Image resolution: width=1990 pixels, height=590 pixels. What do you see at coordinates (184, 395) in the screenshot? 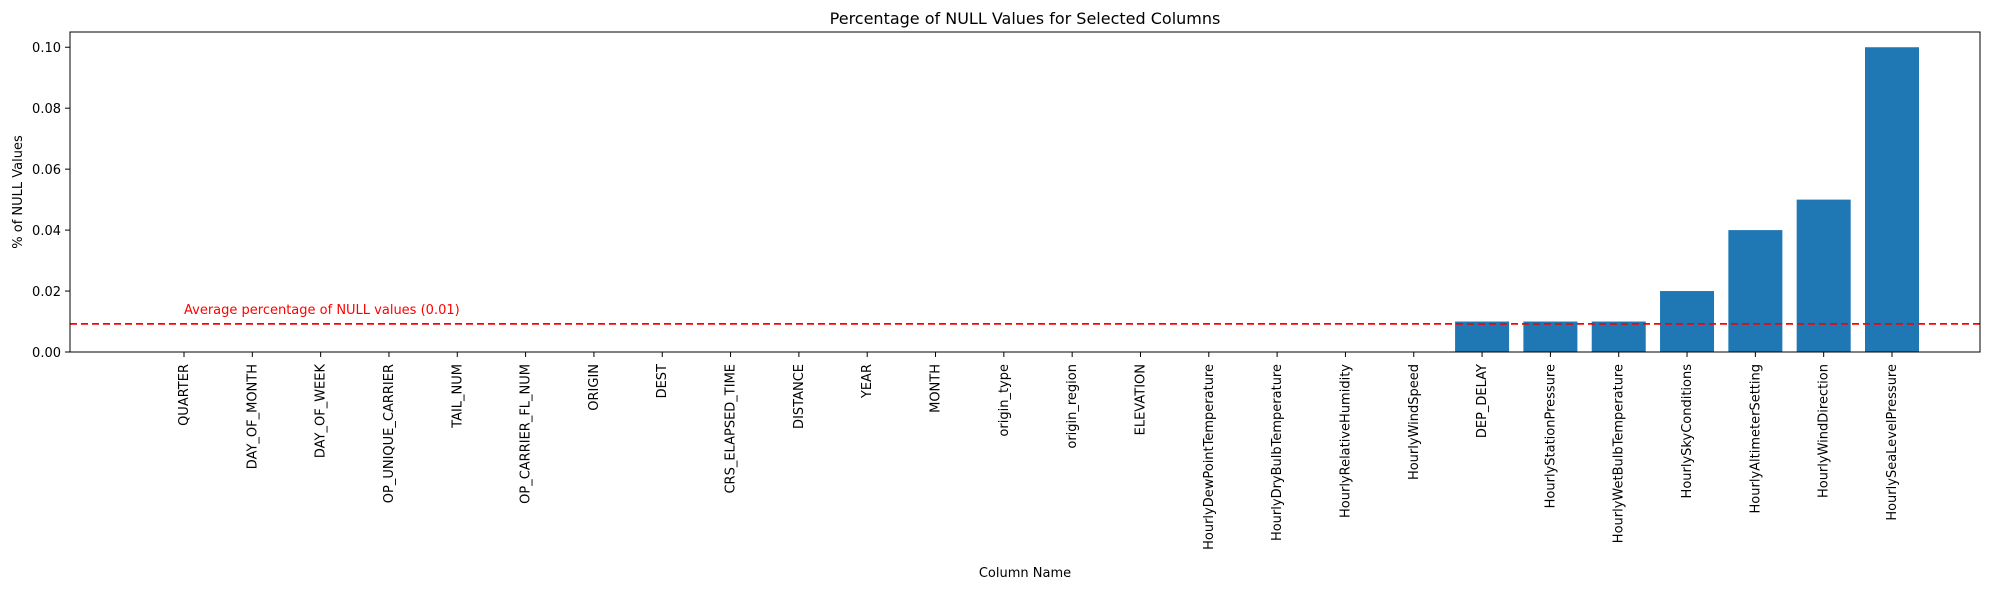
I see `x-tick-label: QUARTER` at bounding box center [184, 395].